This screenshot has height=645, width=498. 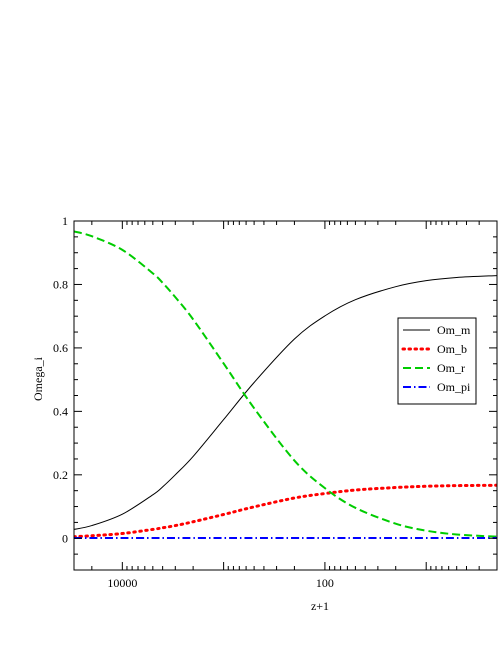 What do you see at coordinates (60, 284) in the screenshot?
I see `y-tick-label: 0.8` at bounding box center [60, 284].